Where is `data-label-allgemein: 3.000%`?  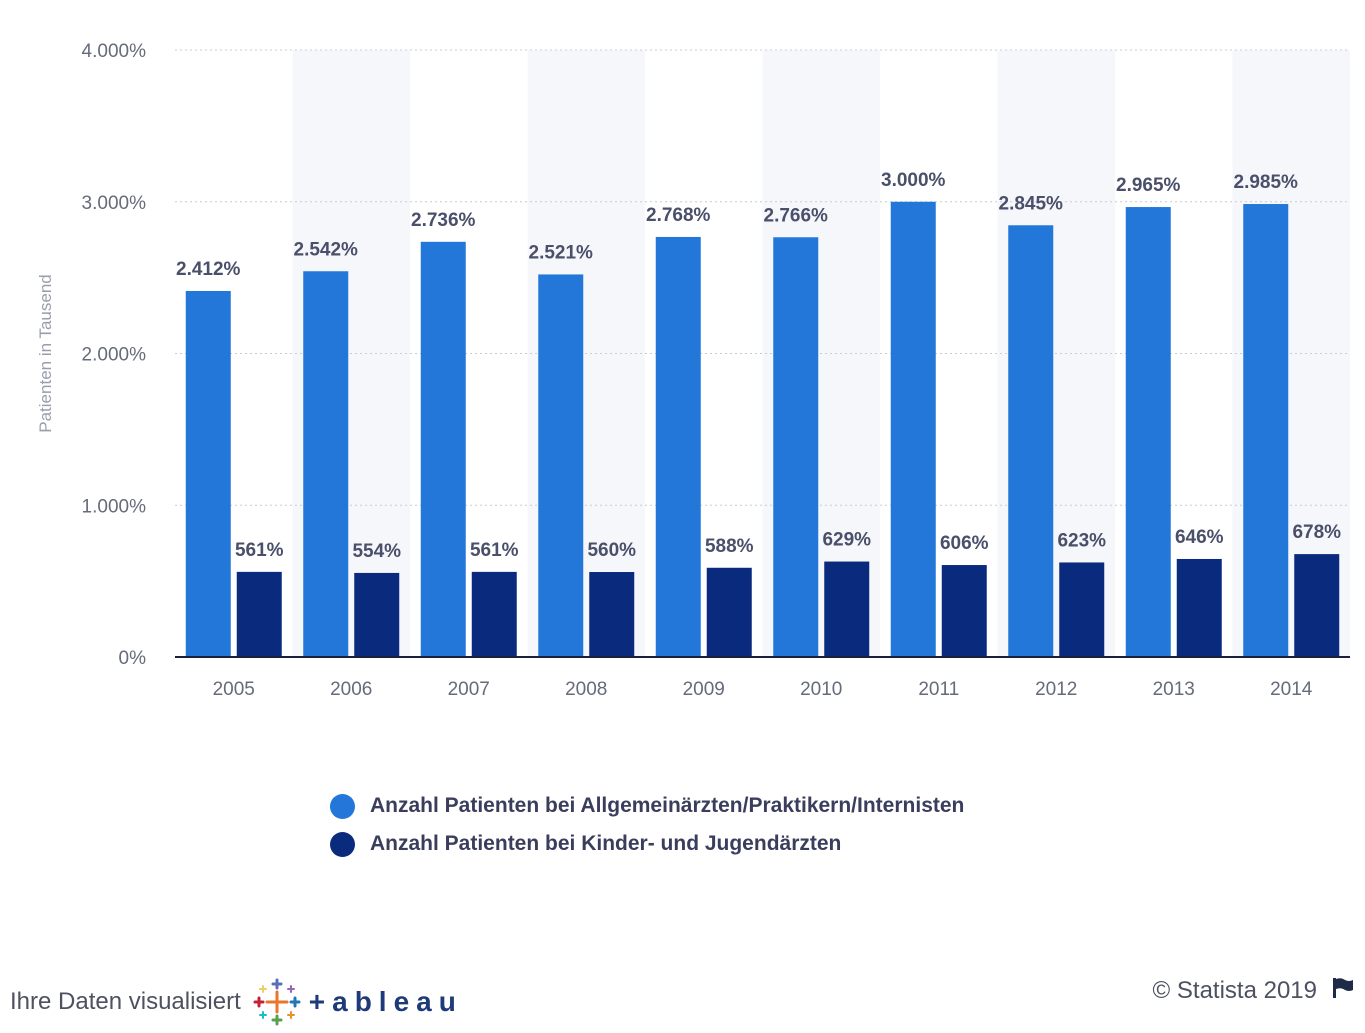 data-label-allgemein: 3.000% is located at coordinates (913, 180).